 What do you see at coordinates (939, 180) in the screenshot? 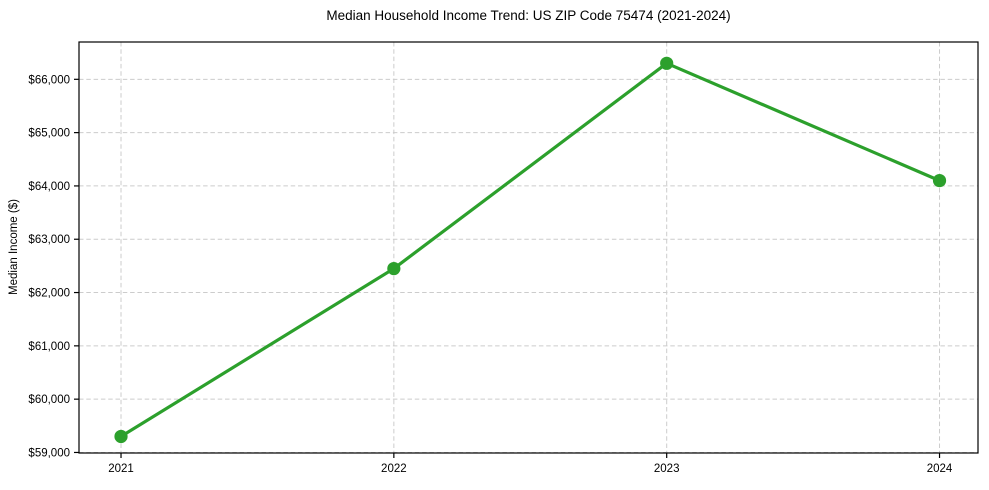
I see `data-point-2024` at bounding box center [939, 180].